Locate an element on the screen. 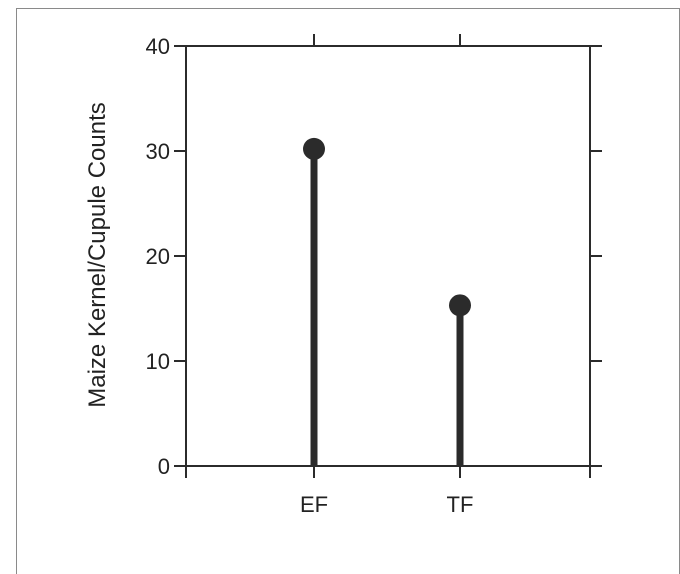  point-TF is located at coordinates (460, 305).